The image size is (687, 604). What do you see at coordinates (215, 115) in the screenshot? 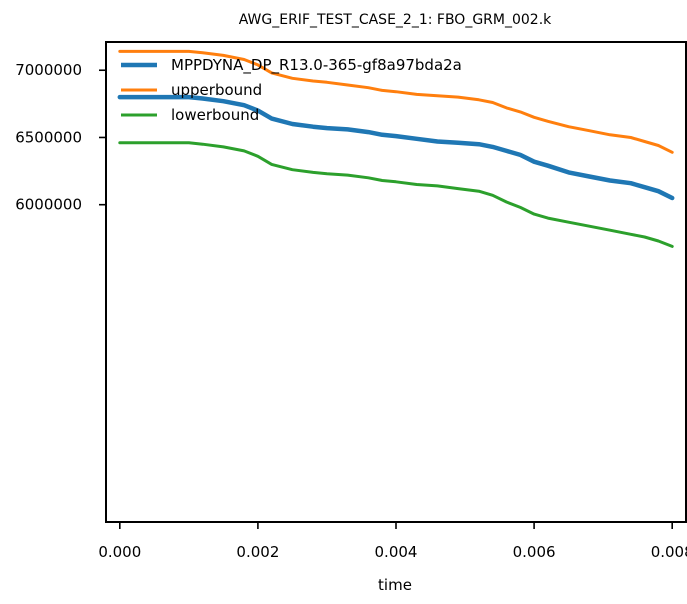
I see `legend-label: lowerbound` at bounding box center [215, 115].